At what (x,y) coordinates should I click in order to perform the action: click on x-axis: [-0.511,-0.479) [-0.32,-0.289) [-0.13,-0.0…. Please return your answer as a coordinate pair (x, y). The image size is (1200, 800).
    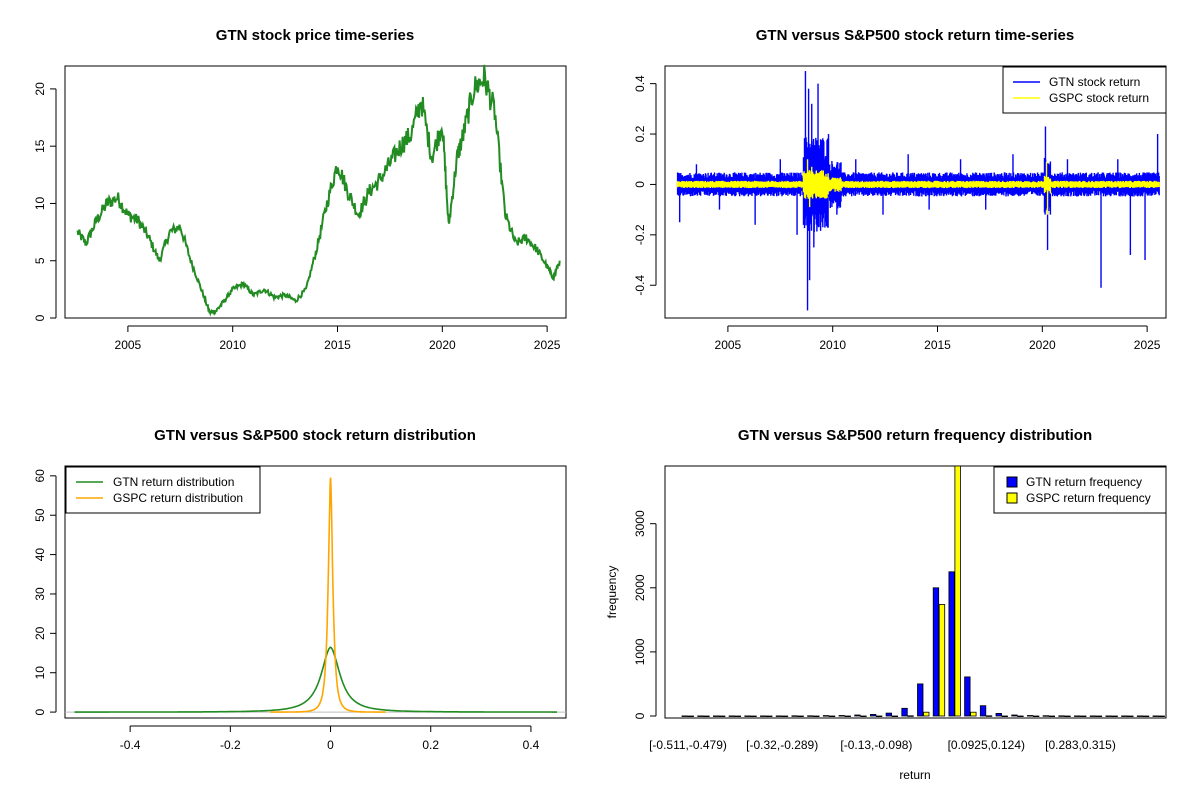
    Looking at the image, I should click on (882, 745).